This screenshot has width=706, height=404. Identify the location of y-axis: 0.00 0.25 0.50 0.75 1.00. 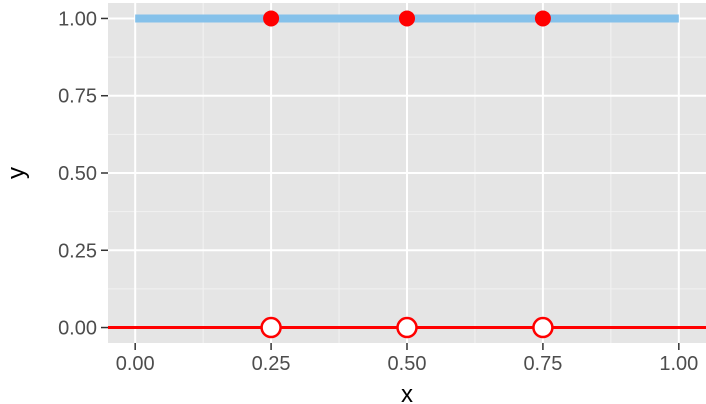
(83, 174).